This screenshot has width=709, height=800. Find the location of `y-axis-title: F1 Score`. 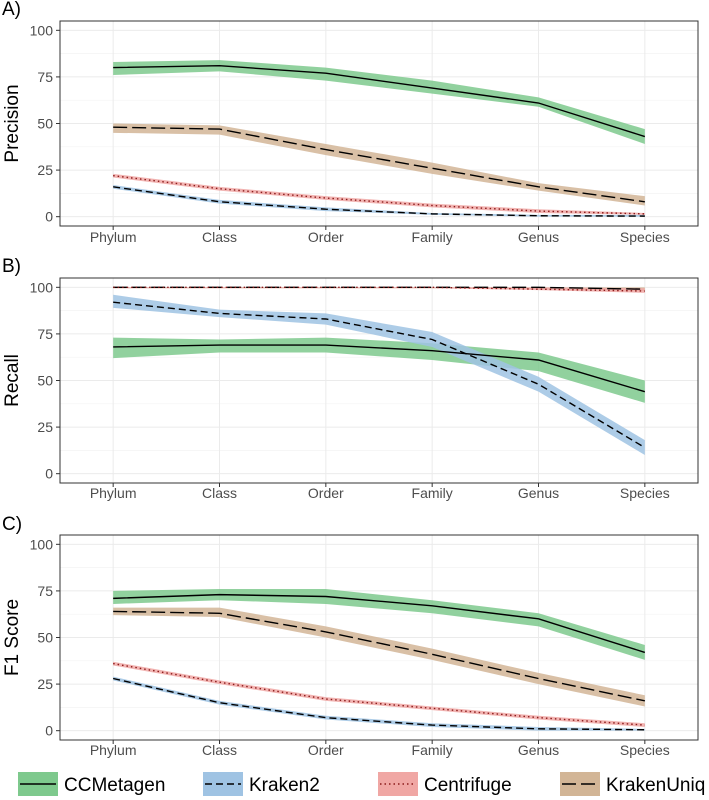

y-axis-title: F1 Score is located at coordinates (12, 637).